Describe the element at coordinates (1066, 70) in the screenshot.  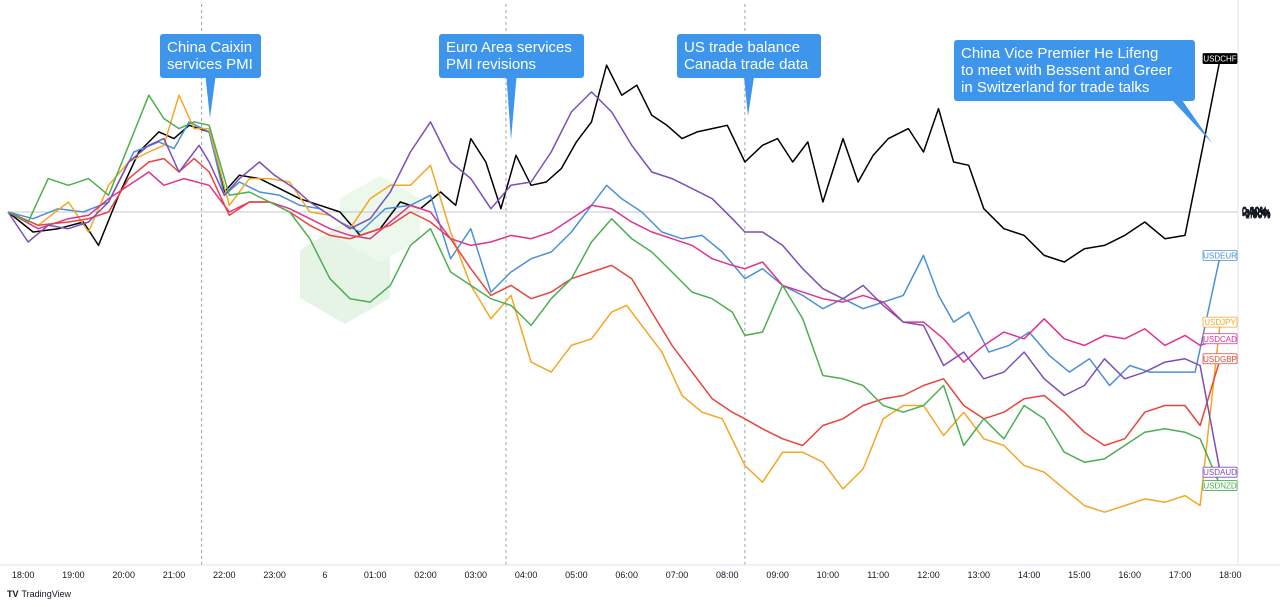
I see `callout-text: to meet with Bessent and Greer` at that location.